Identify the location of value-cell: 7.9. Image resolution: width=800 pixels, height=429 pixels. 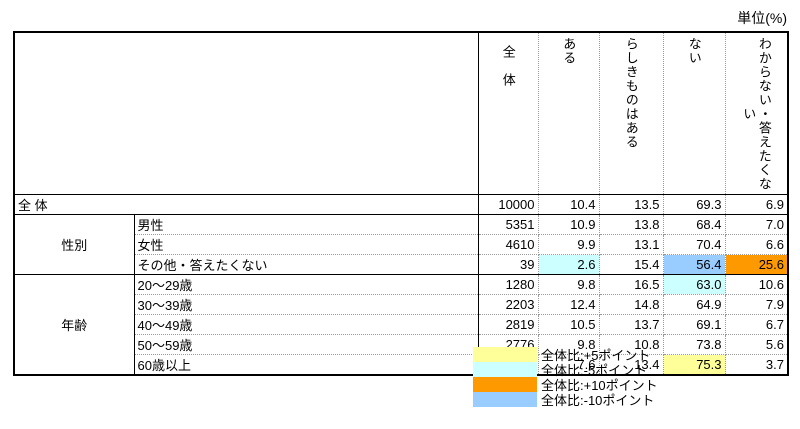
(756, 304).